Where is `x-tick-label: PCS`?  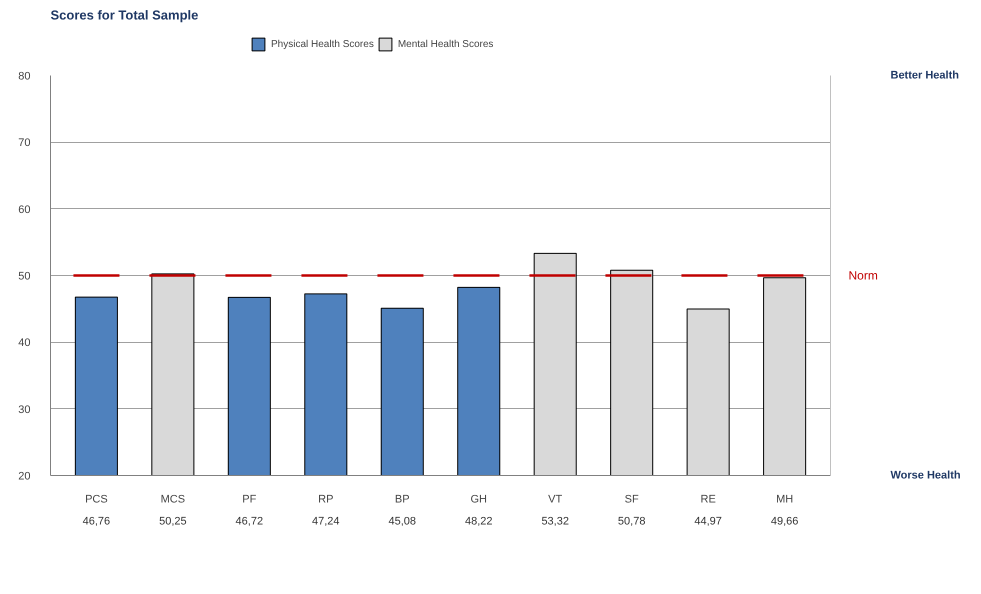 x-tick-label: PCS is located at coordinates (96, 500).